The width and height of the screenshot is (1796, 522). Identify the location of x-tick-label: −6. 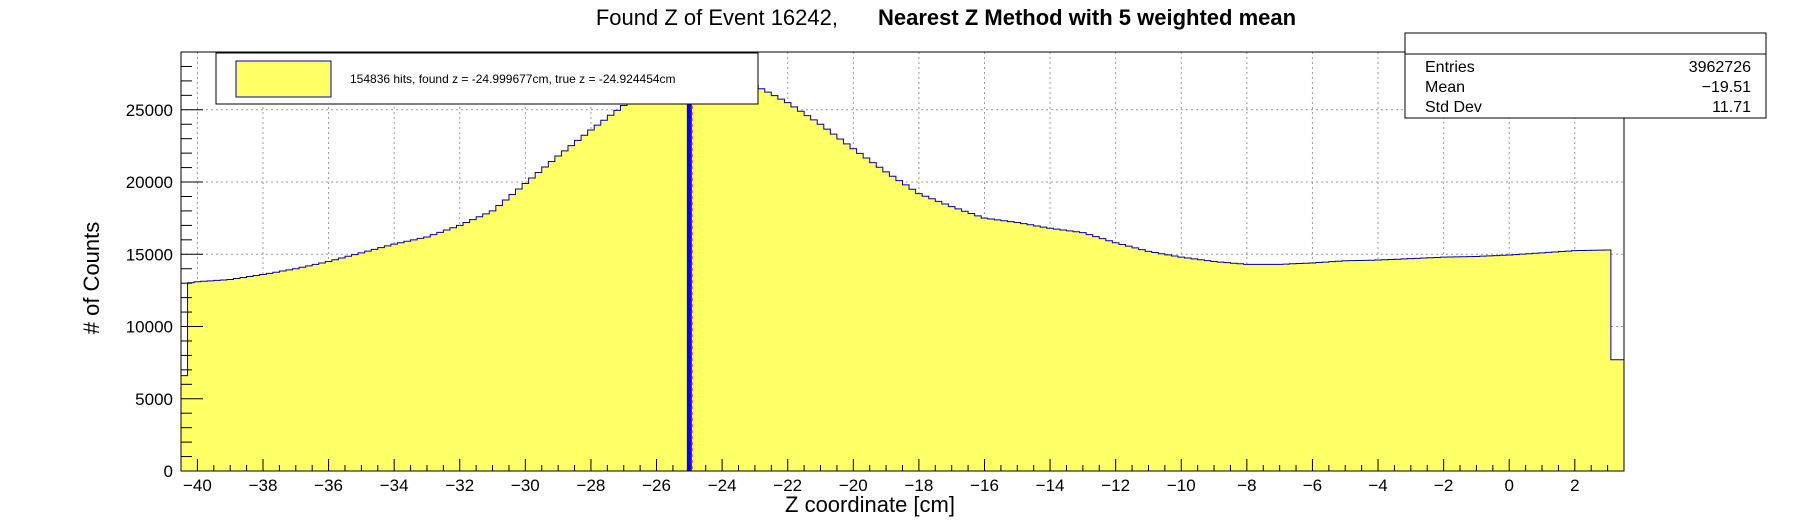
(1312, 485).